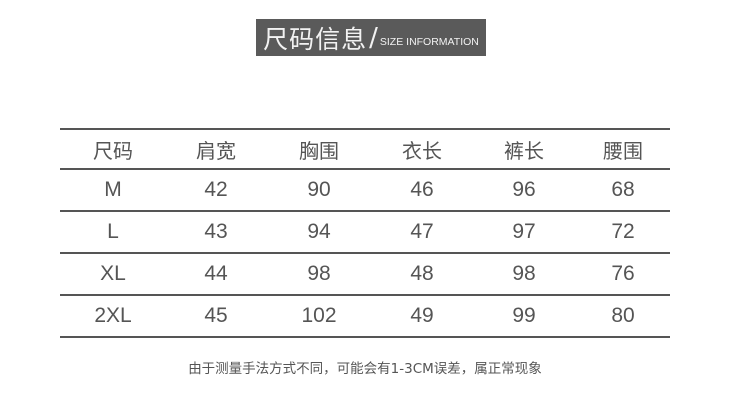 The width and height of the screenshot is (730, 409). Describe the element at coordinates (113, 315) in the screenshot. I see `table-cell: 2XL` at that location.